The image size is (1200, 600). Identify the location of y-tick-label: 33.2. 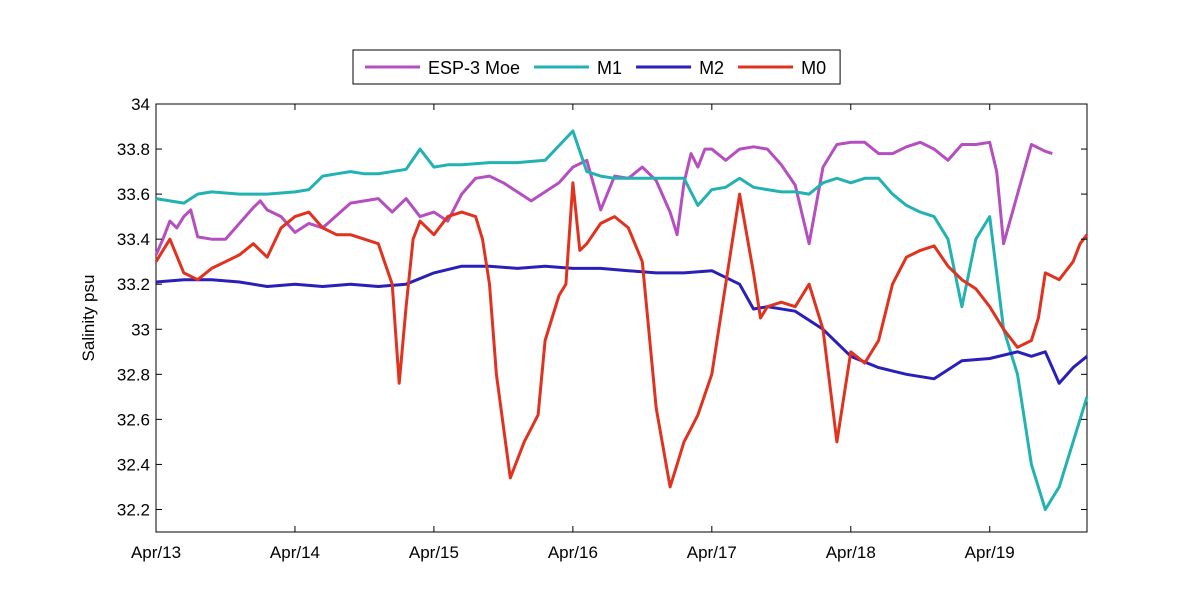
(133, 284).